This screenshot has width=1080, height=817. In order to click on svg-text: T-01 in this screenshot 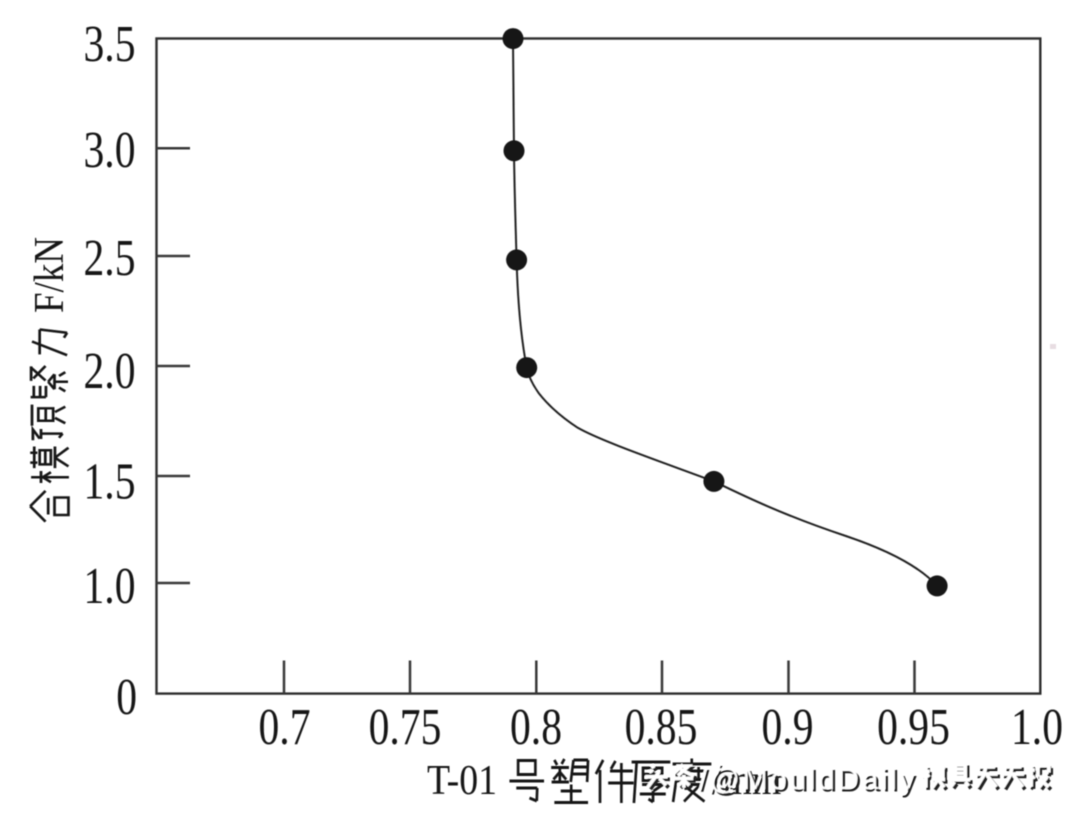, I will do `click(462, 779)`.